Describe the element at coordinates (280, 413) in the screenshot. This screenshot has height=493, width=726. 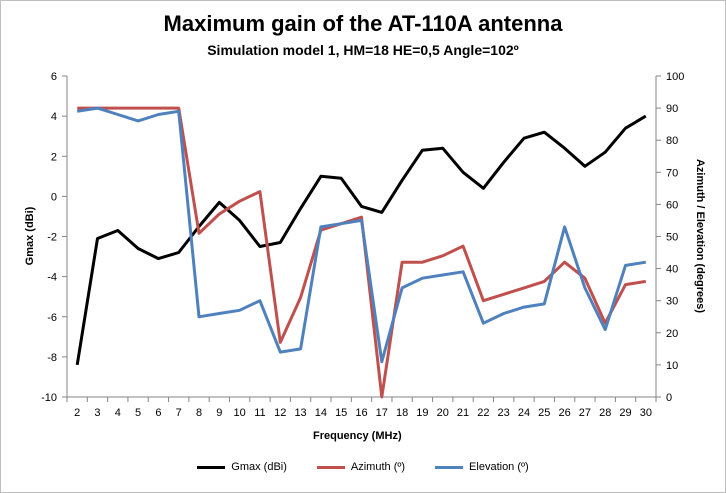
I see `x-tick-label: 12` at that location.